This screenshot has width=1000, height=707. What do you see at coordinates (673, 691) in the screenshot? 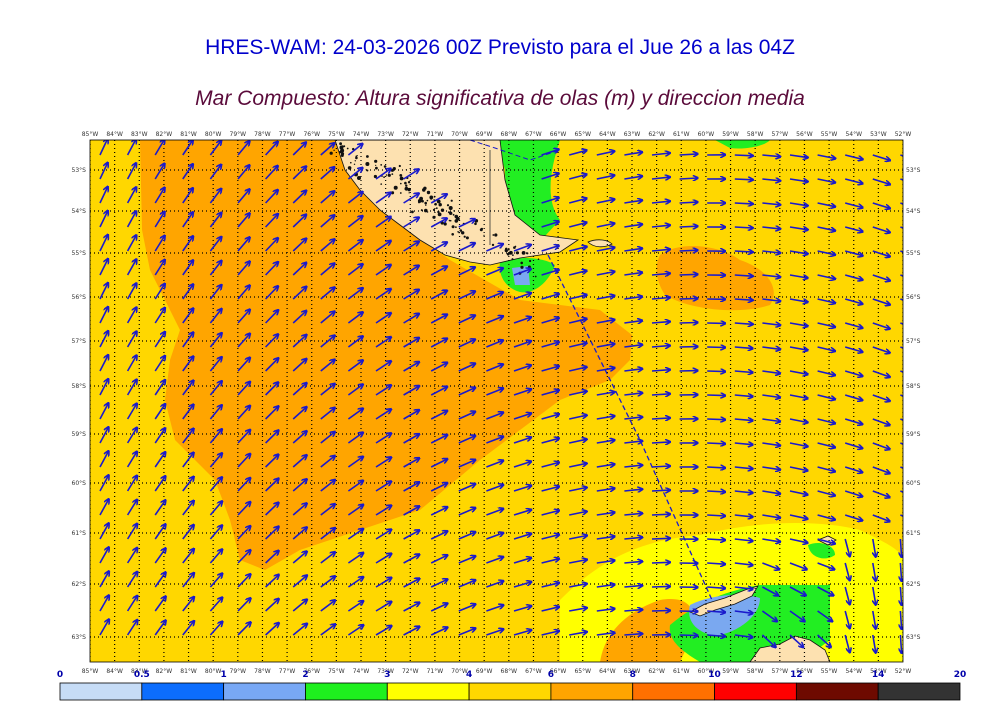
I see `colorbar-swatch` at bounding box center [673, 691].